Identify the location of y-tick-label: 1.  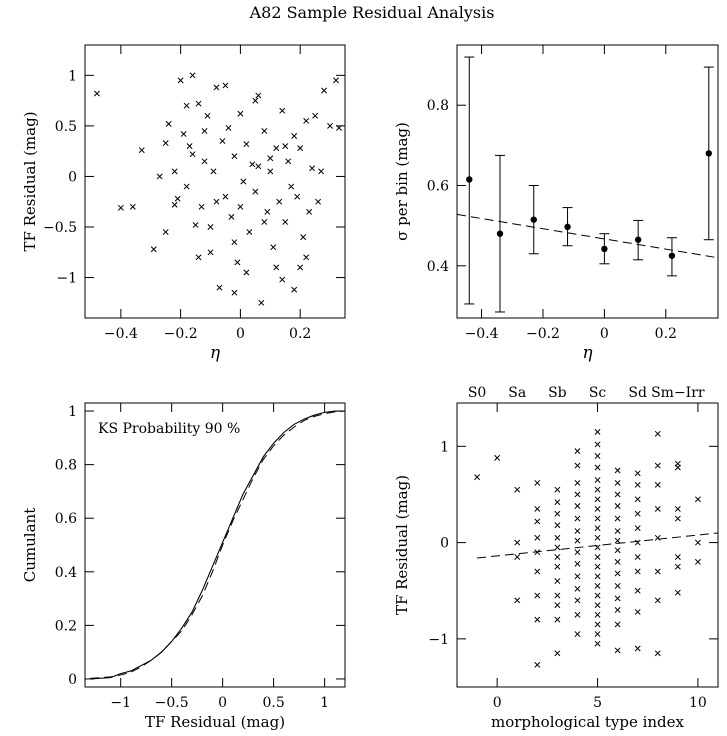
(72, 412).